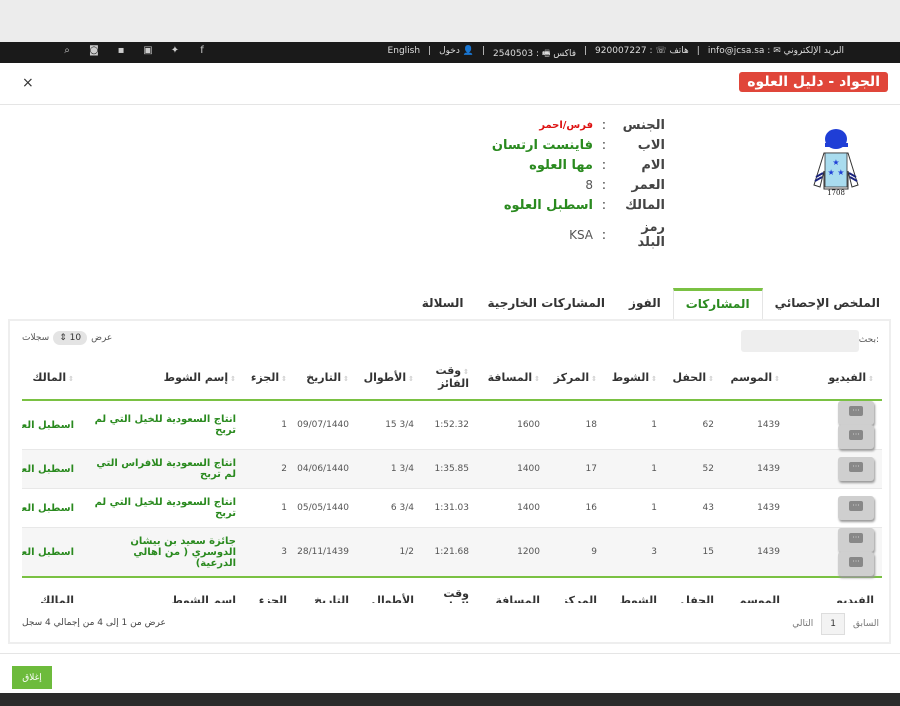  I want to click on column-header: ⇕الجزء, so click(269, 378).